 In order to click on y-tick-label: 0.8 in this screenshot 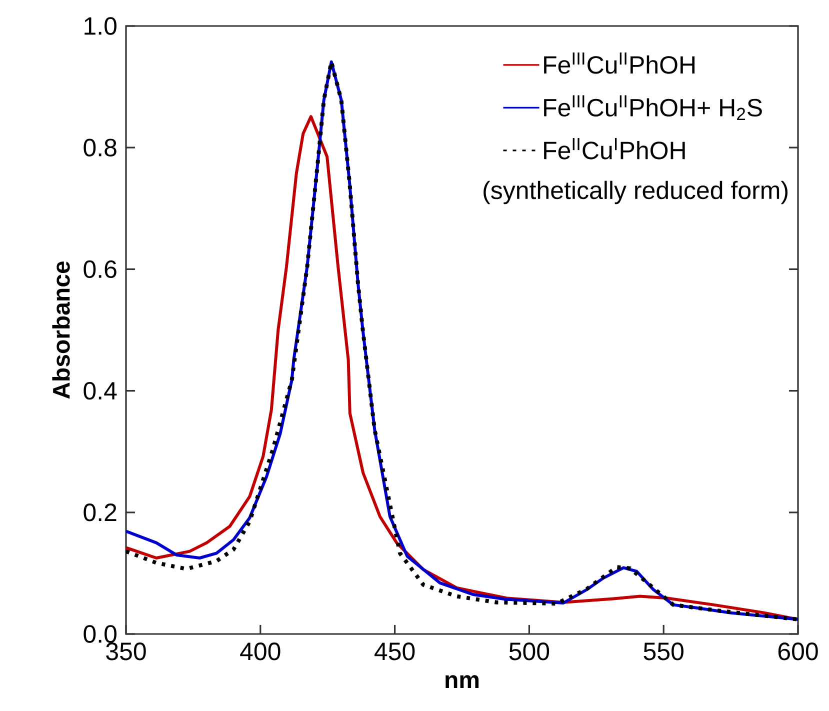, I will do `click(100, 147)`.